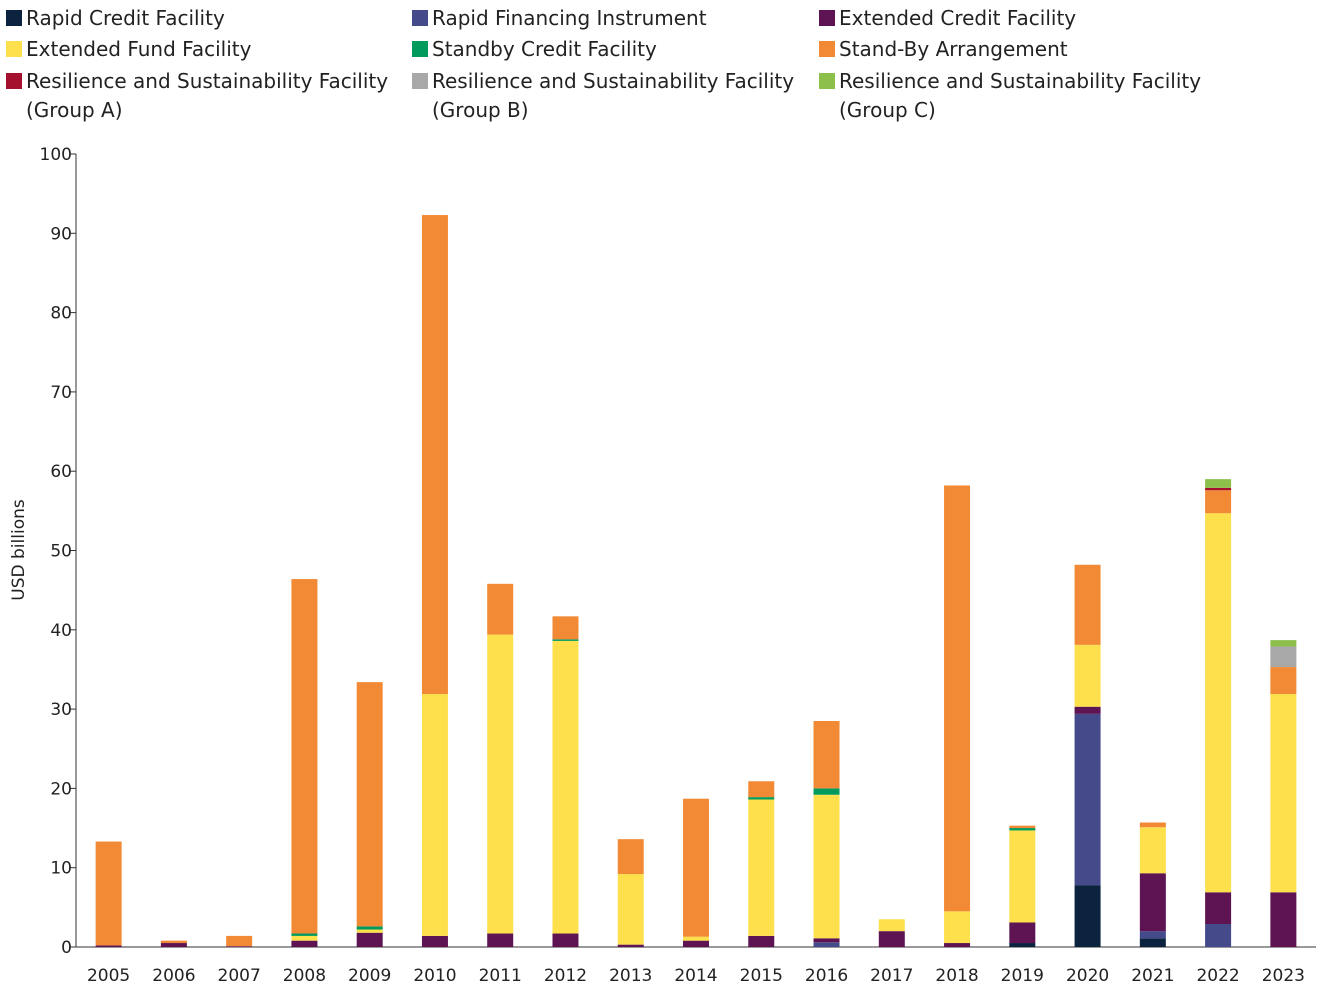  Describe the element at coordinates (304, 976) in the screenshot. I see `x-tick-label: 2008` at that location.